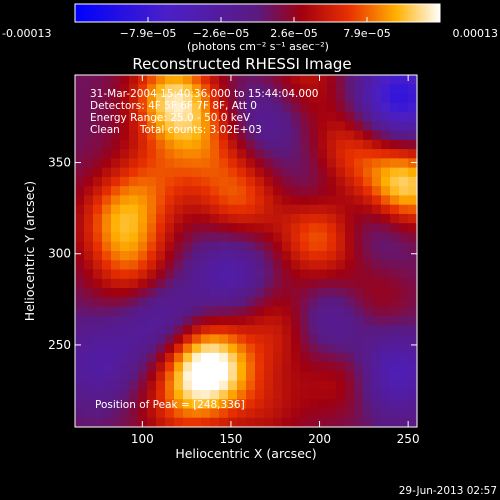  Describe the element at coordinates (257, 19) in the screenshot. I see `colorbar-ticks` at that location.